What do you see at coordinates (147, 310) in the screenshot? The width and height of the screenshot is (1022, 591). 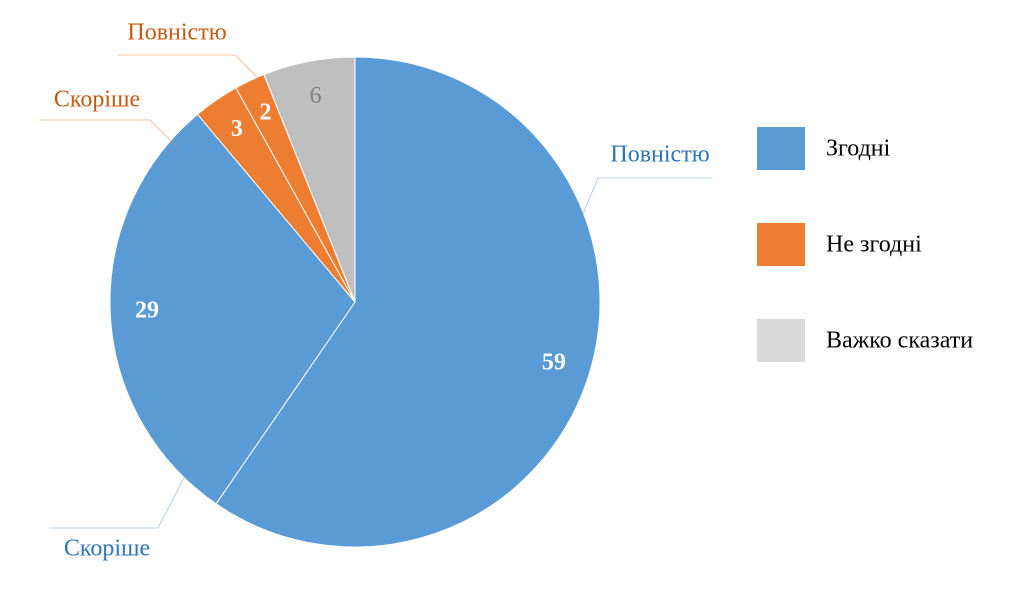 I see `value-label: 29` at bounding box center [147, 310].